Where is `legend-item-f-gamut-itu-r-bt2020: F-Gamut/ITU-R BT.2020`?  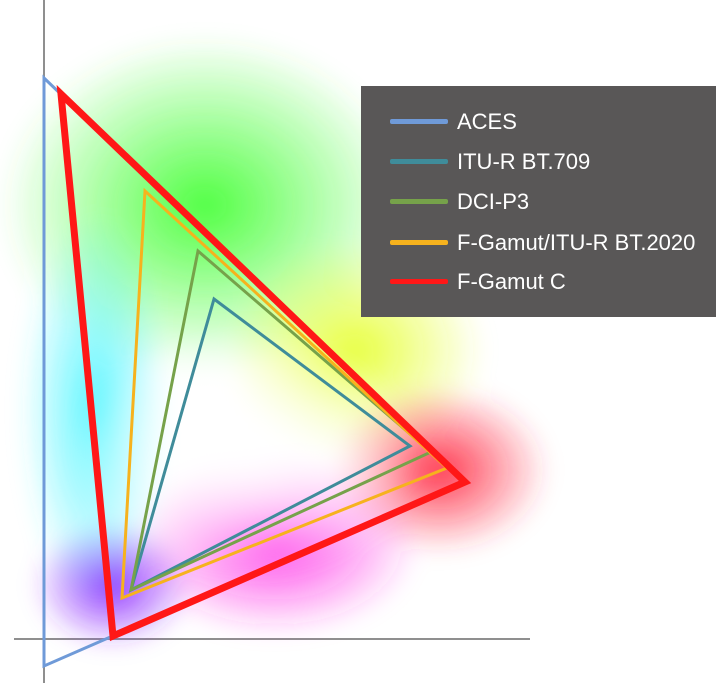
legend-item-f-gamut-itu-r-bt2020: F-Gamut/ITU-R BT.2020 is located at coordinates (550, 243).